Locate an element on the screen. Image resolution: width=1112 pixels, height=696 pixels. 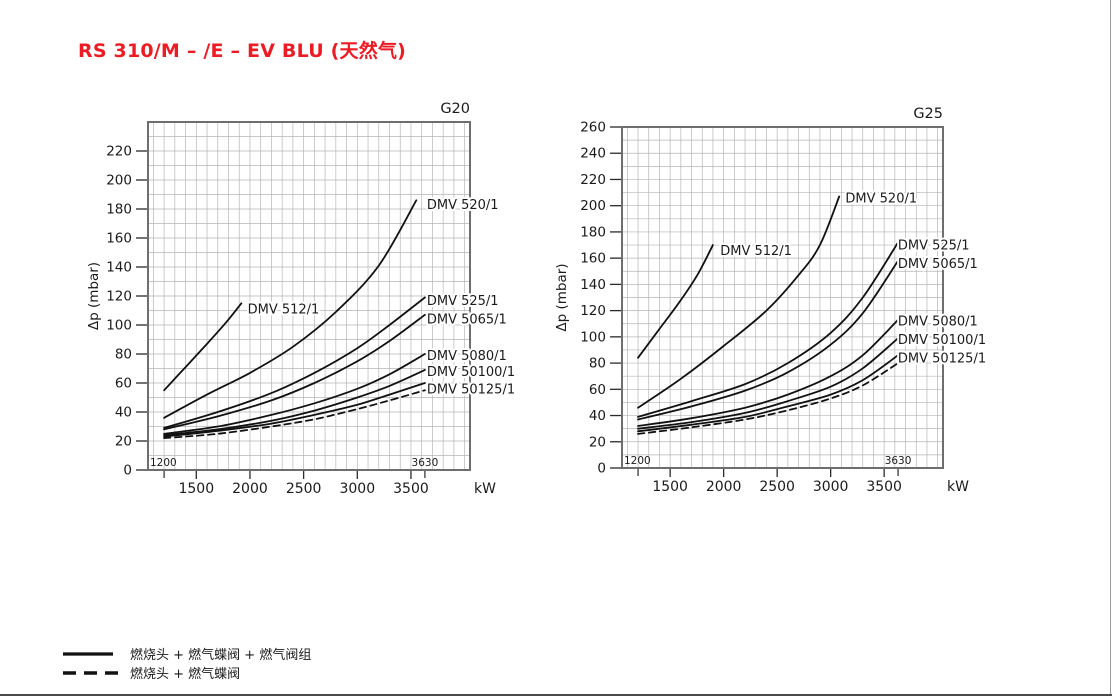
solid-line-sample is located at coordinates (88, 653).